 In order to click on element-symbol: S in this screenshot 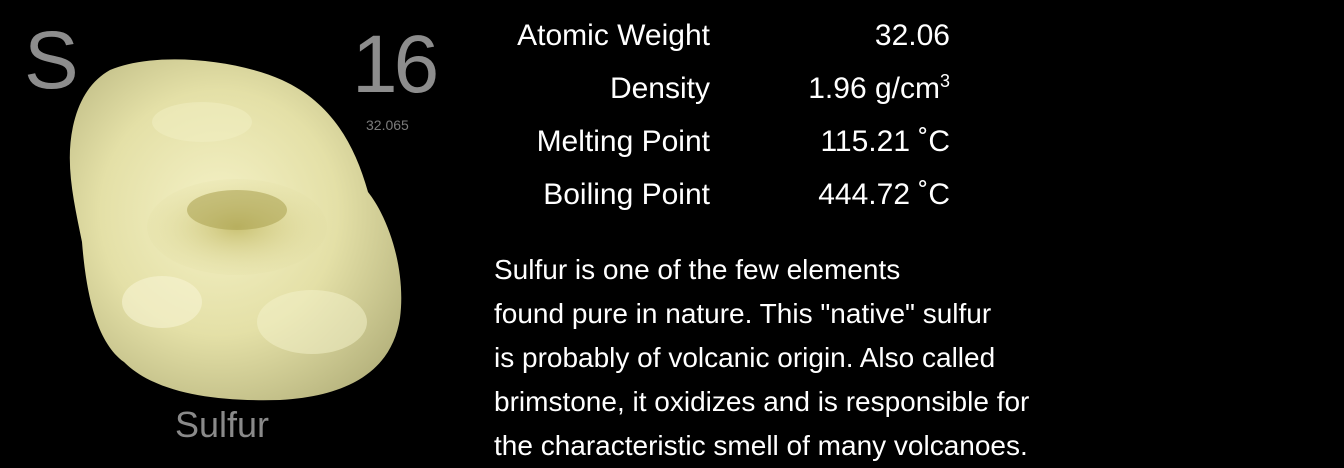, I will do `click(51, 60)`.